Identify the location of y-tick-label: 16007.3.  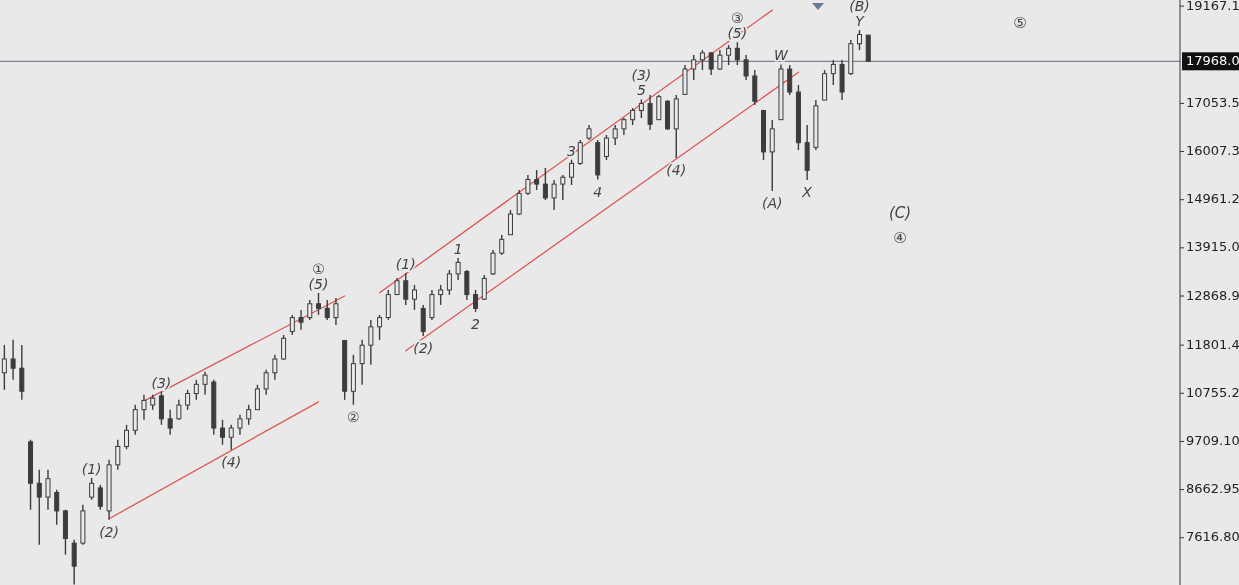
(1212, 151).